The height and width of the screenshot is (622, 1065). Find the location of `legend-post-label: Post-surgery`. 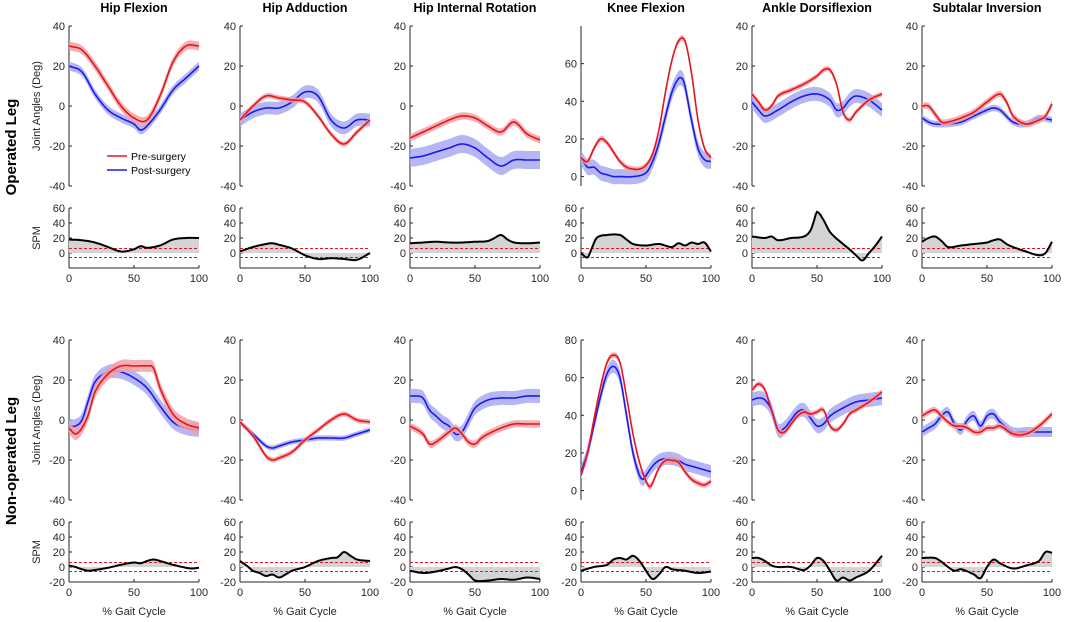

legend-post-label: Post-surgery is located at coordinates (161, 171).